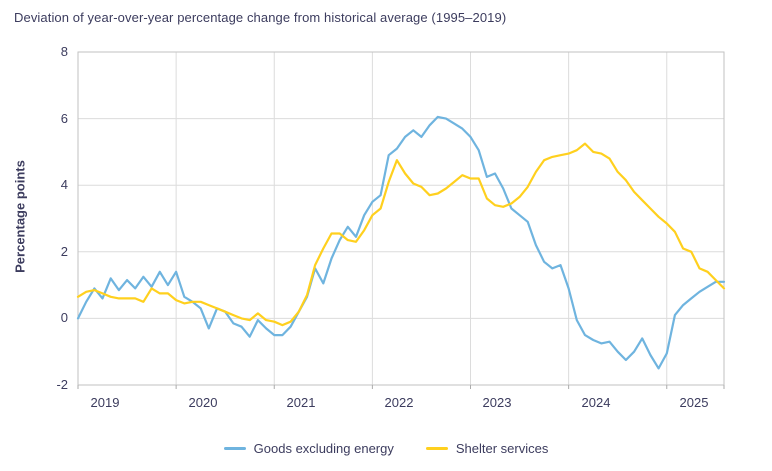 The height and width of the screenshot is (471, 772). I want to click on x-tick-label-2024: 2024, so click(596, 402).